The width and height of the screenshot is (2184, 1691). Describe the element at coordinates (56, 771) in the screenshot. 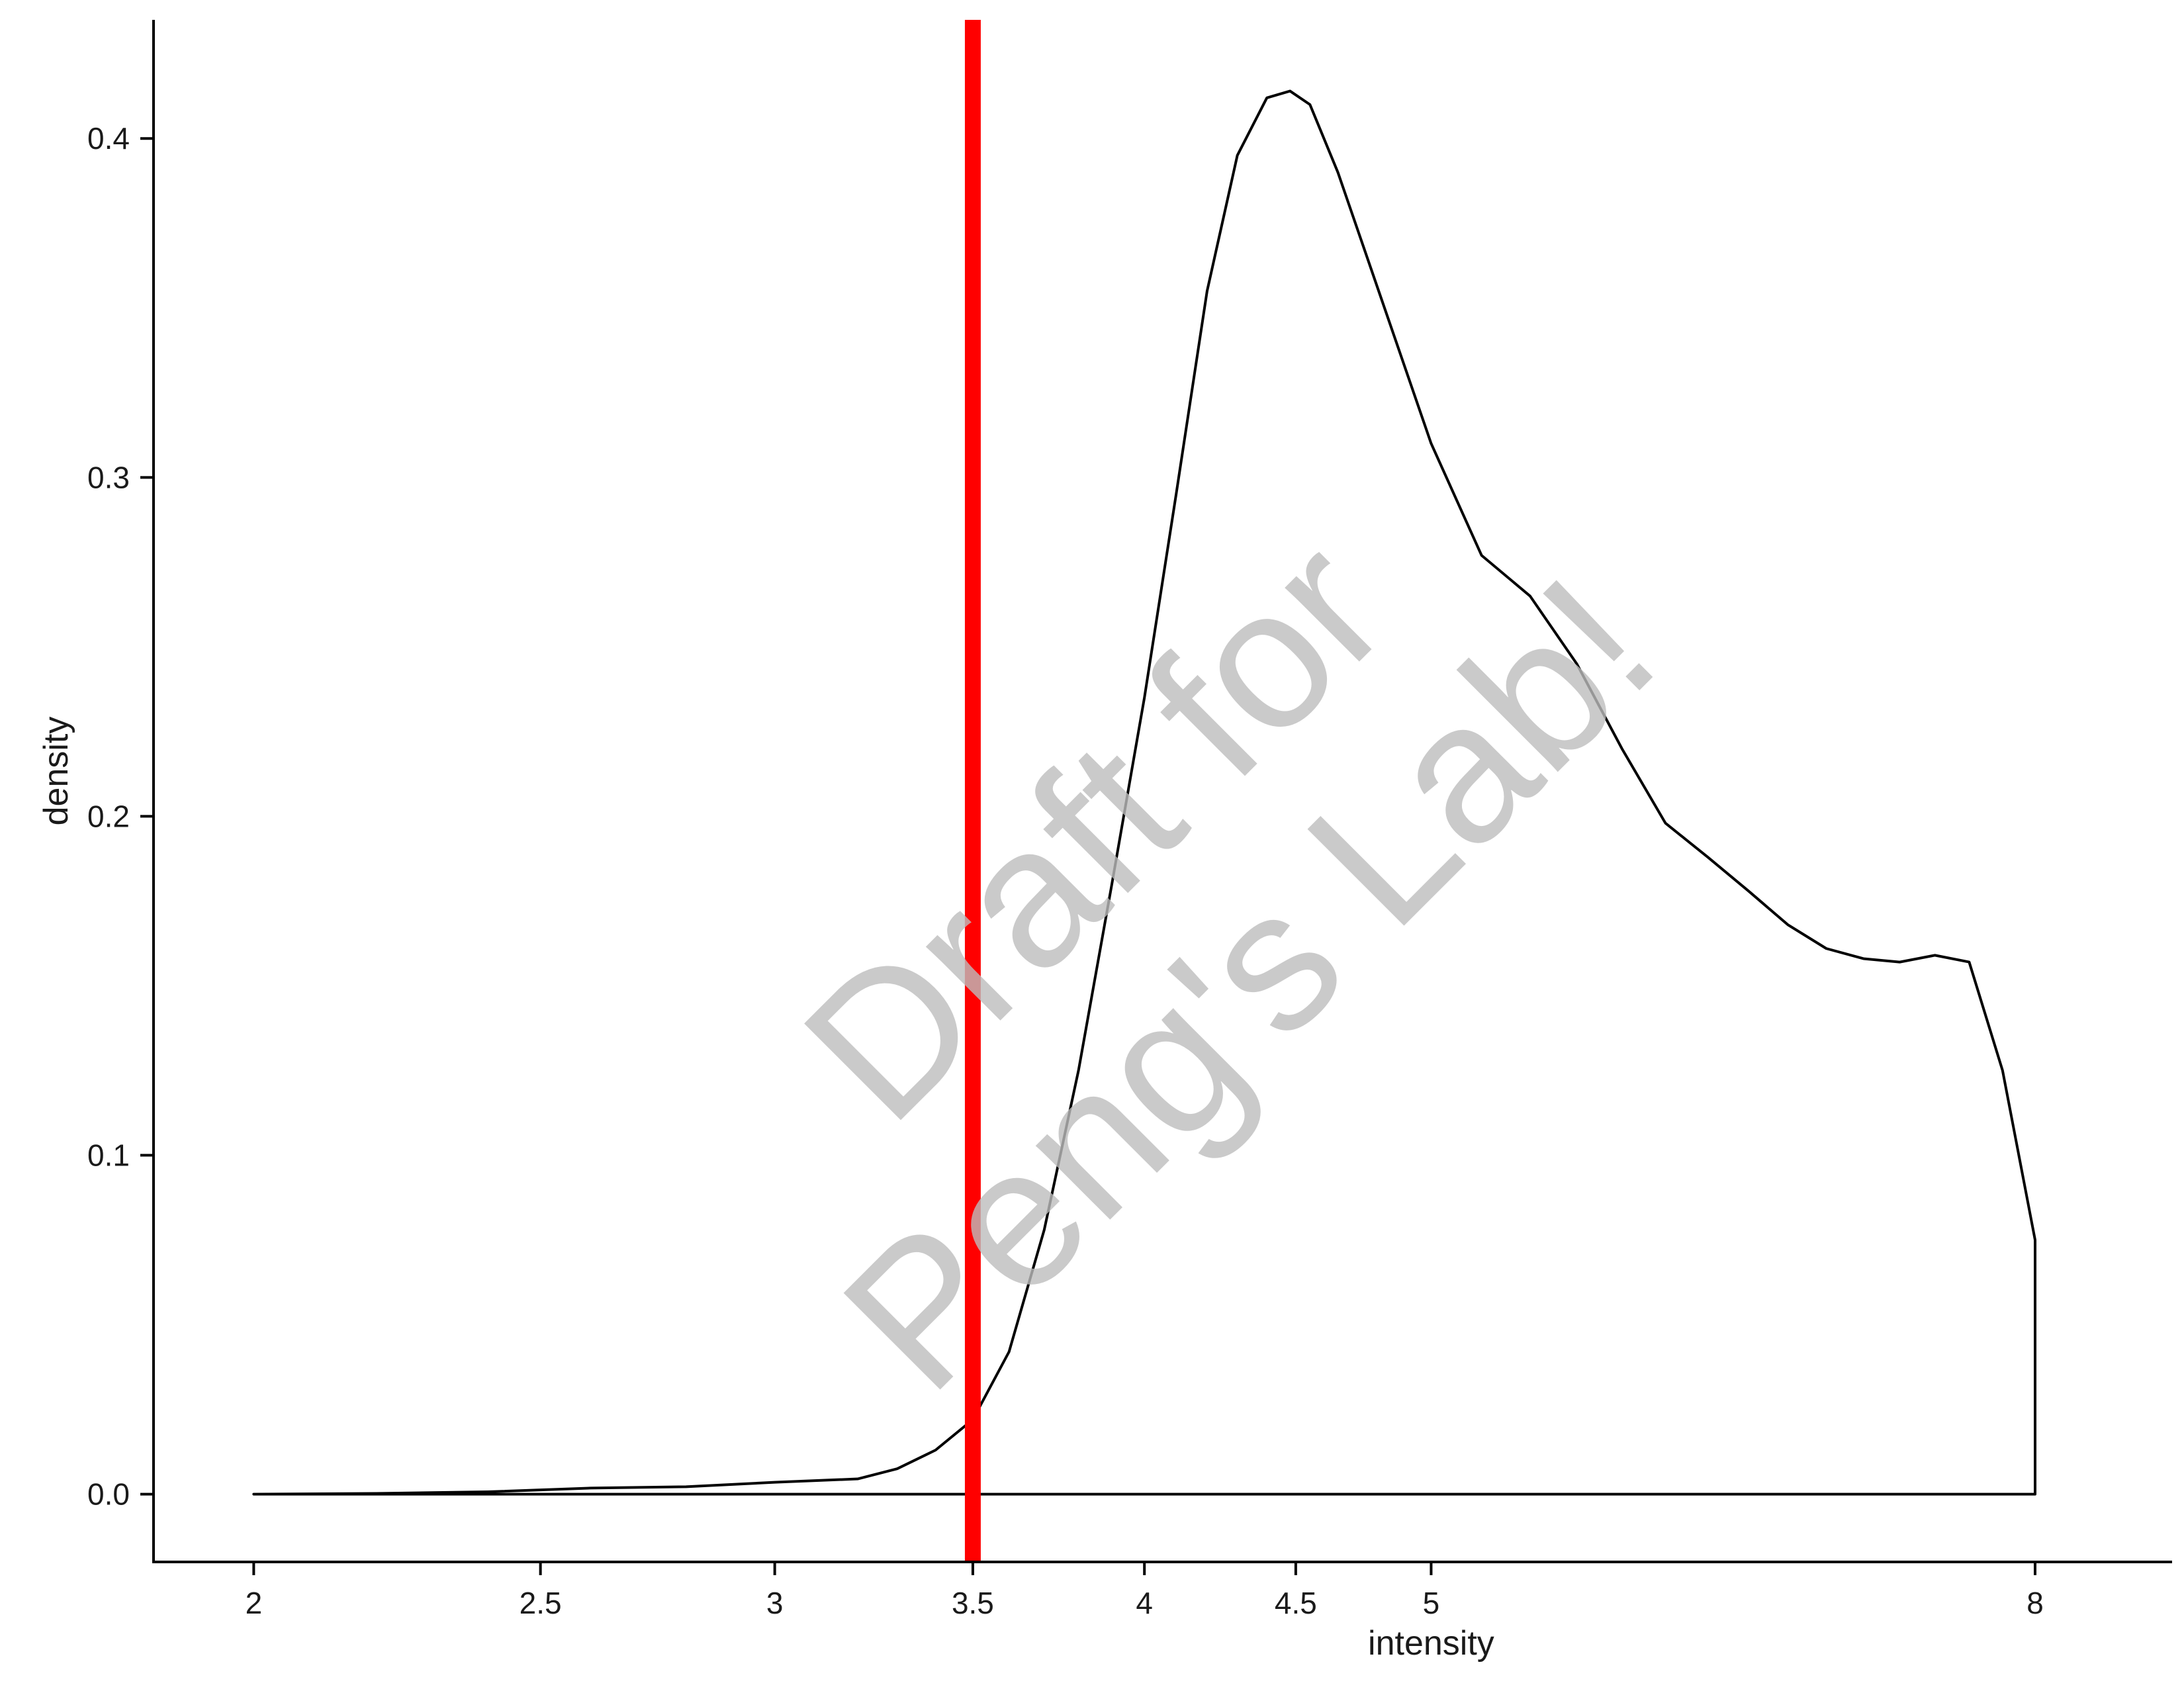

I see `y-axis-label: density` at that location.